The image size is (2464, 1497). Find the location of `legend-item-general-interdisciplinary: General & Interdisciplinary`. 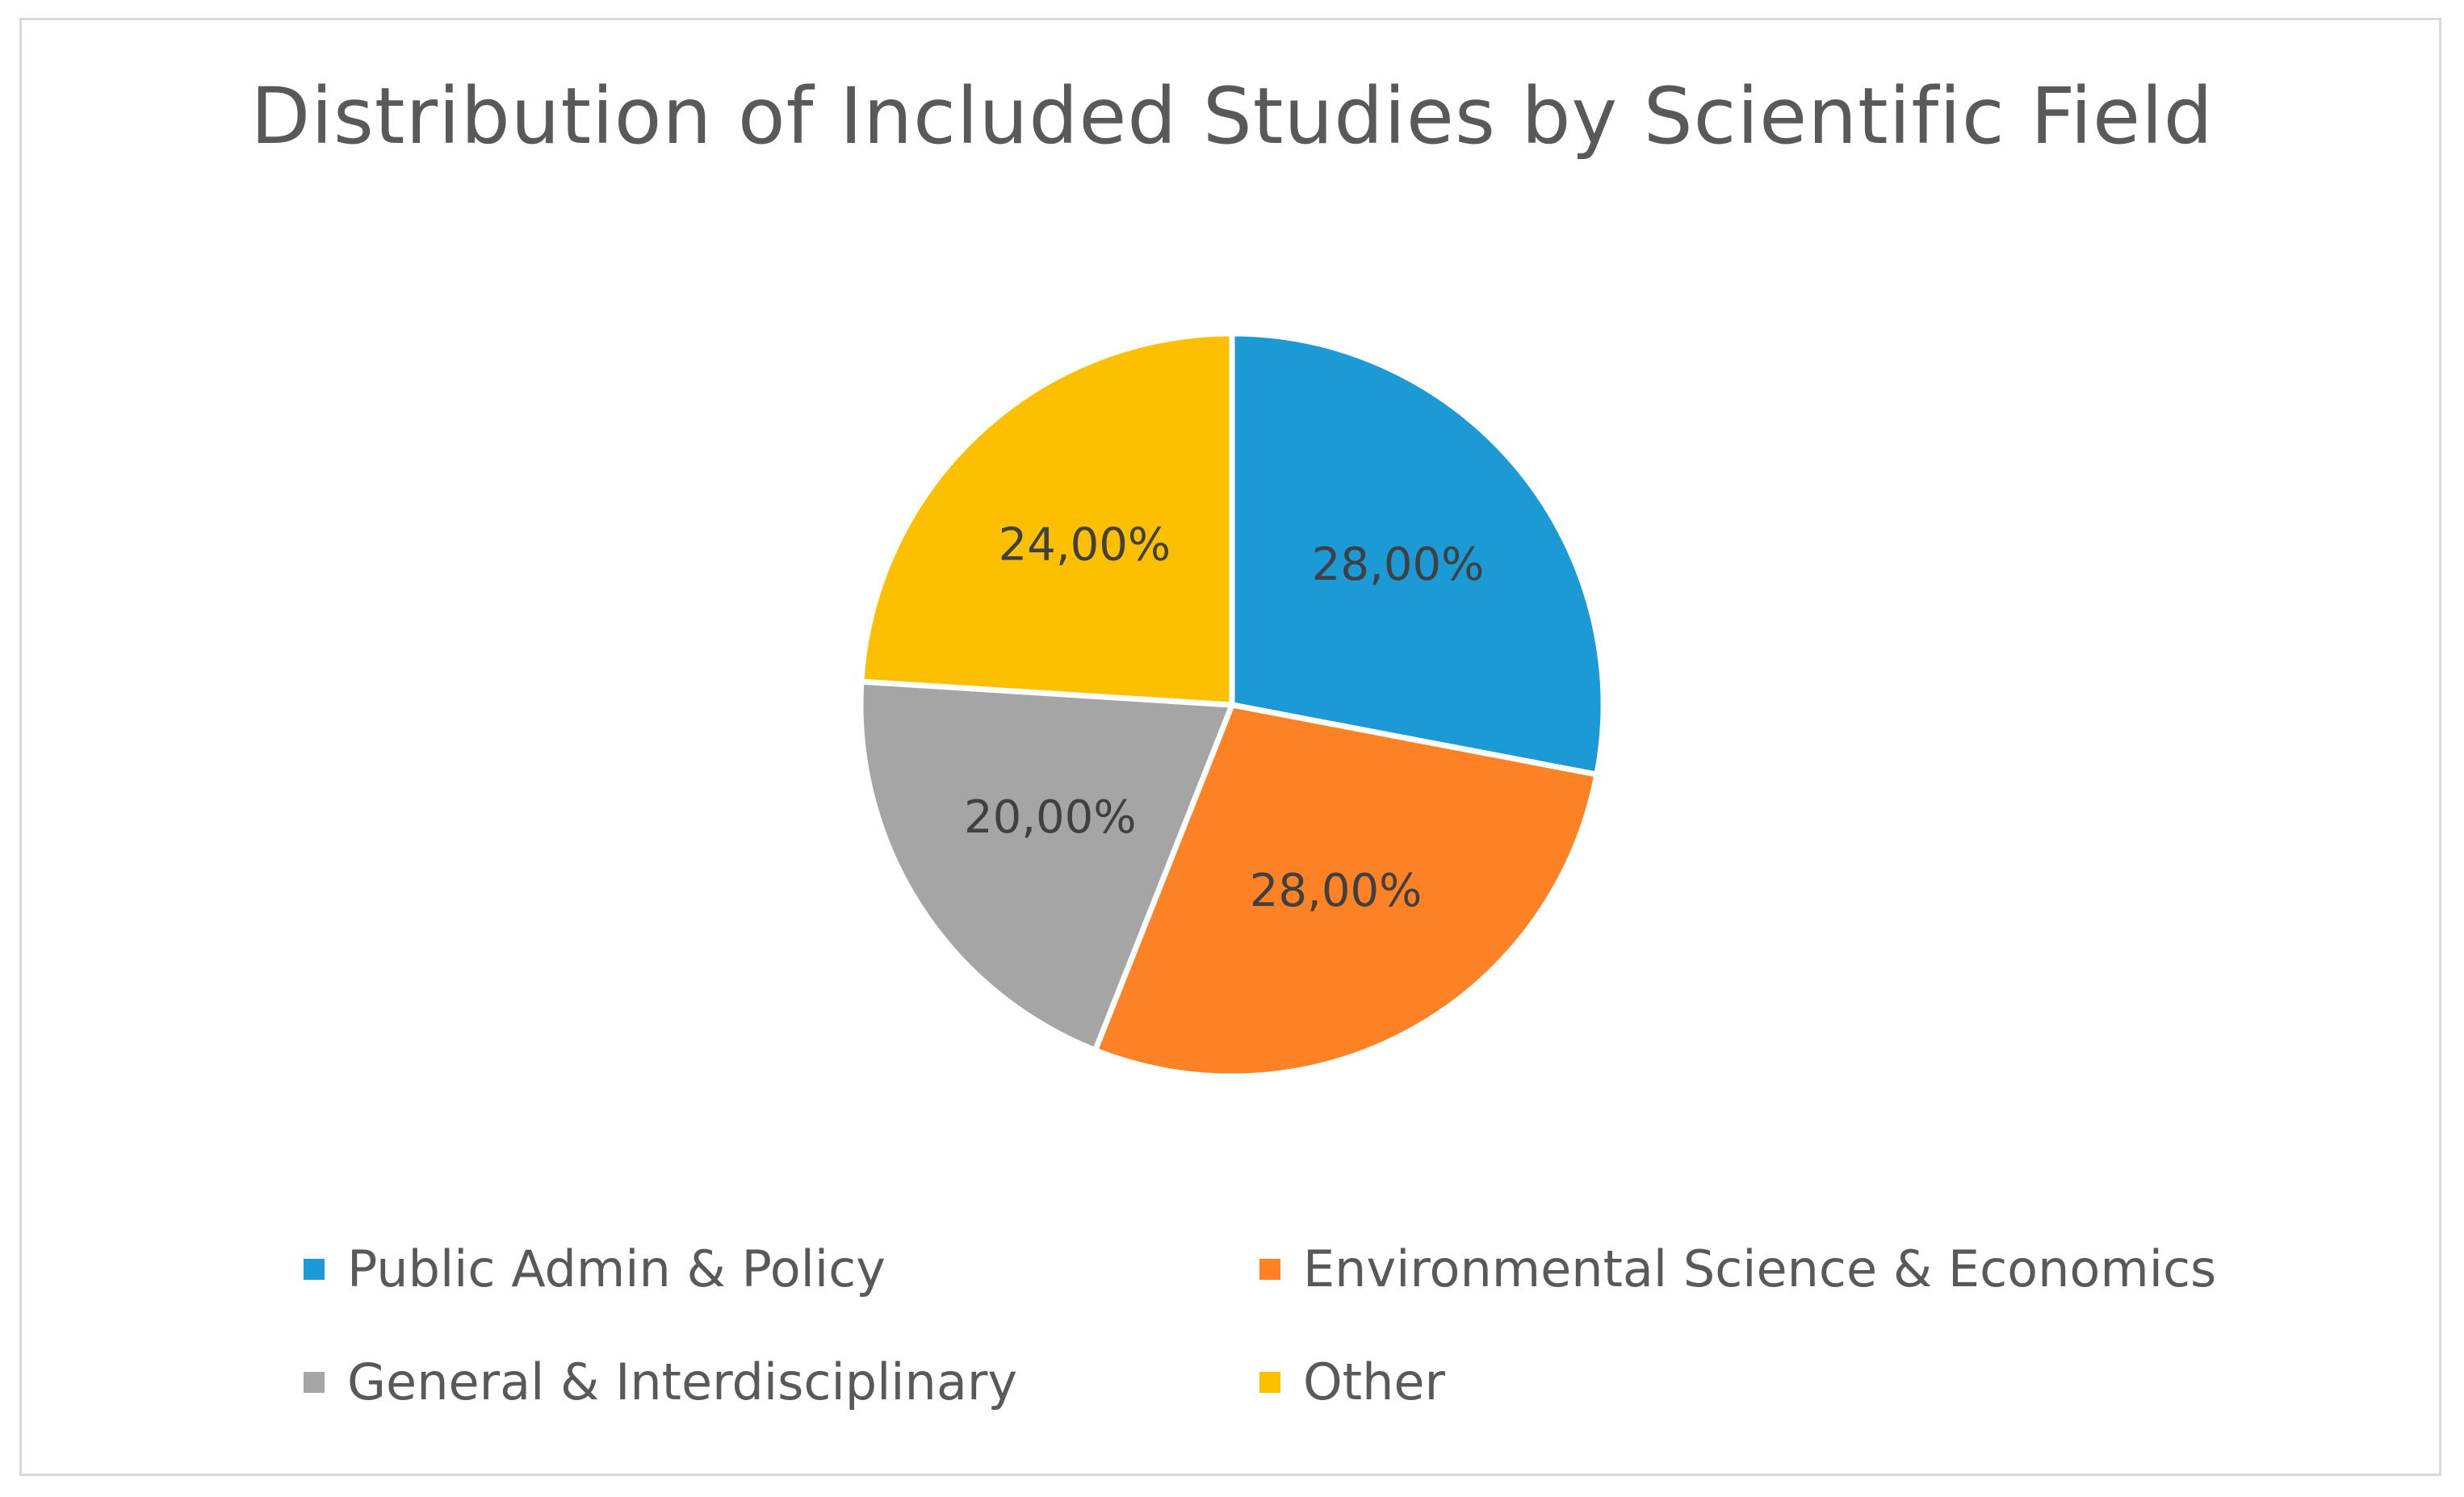

legend-item-general-interdisciplinary: General & Interdisciplinary is located at coordinates (660, 1381).